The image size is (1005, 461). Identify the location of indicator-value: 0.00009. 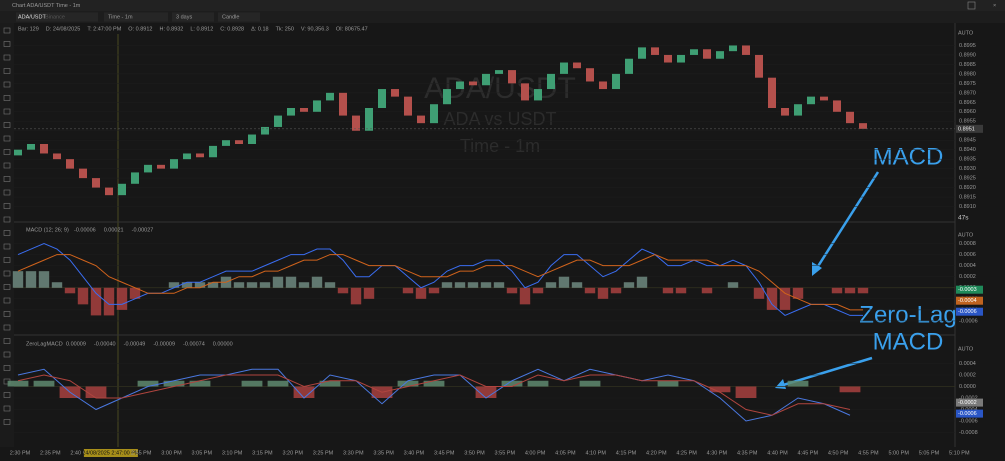
(76, 344).